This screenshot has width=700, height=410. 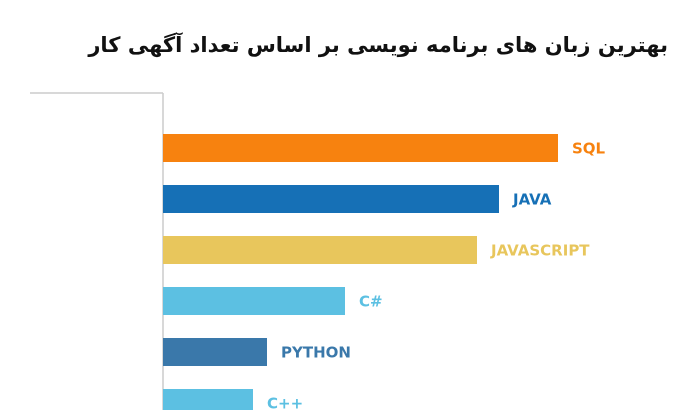 I want to click on bar-label: JAVA, so click(x=532, y=200).